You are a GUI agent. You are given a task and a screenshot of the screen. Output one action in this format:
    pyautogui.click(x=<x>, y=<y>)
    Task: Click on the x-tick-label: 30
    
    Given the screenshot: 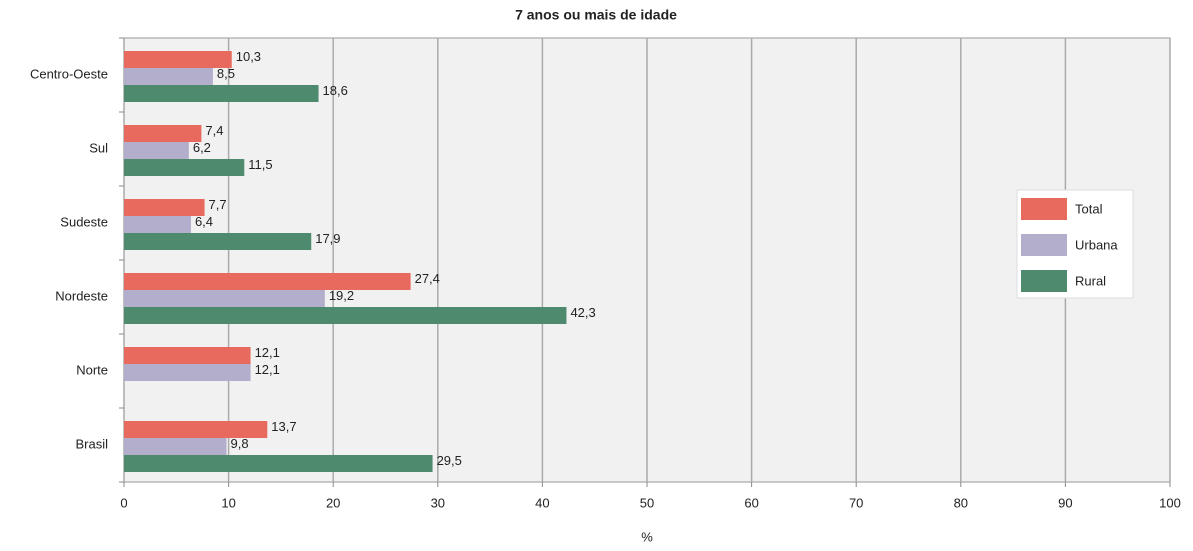 What is the action you would take?
    pyautogui.click(x=438, y=502)
    